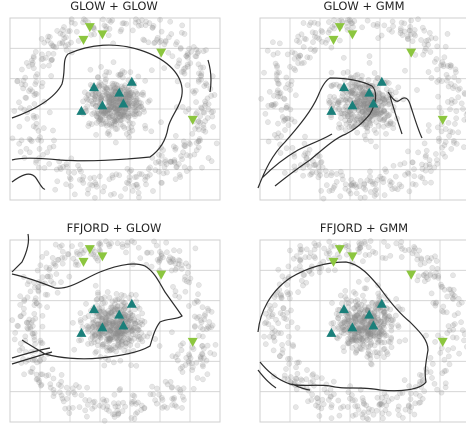  What do you see at coordinates (442, 342) in the screenshot?
I see `ring-triangle-marker` at bounding box center [442, 342].